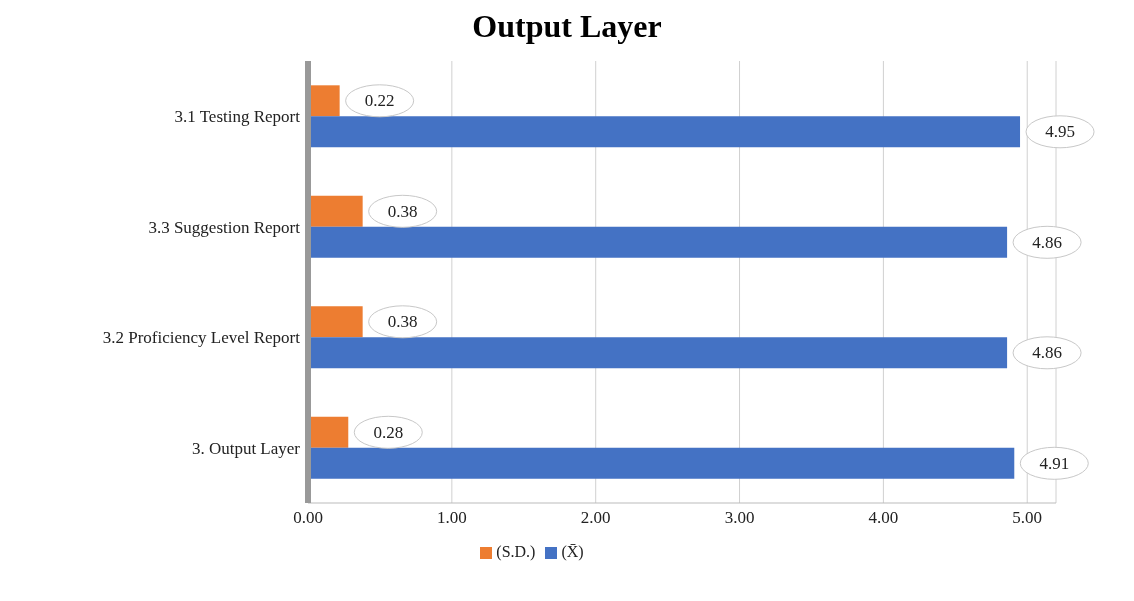 Image resolution: width=1134 pixels, height=601 pixels. I want to click on data-label: 0.28, so click(388, 432).